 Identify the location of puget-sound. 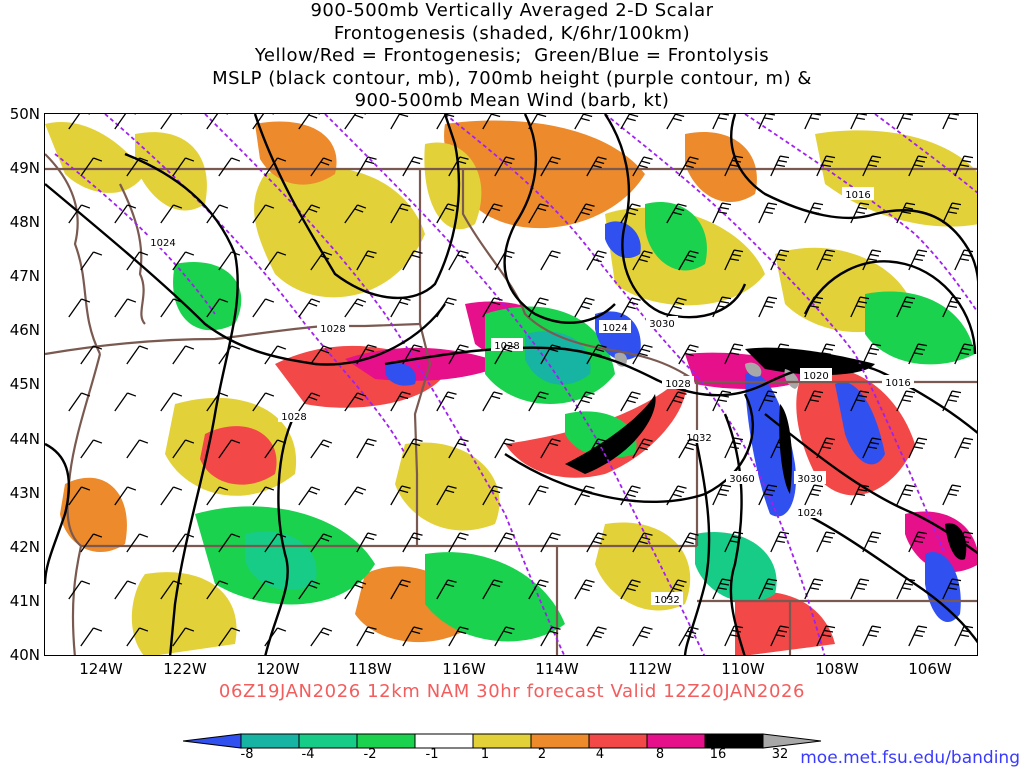
(132, 254).